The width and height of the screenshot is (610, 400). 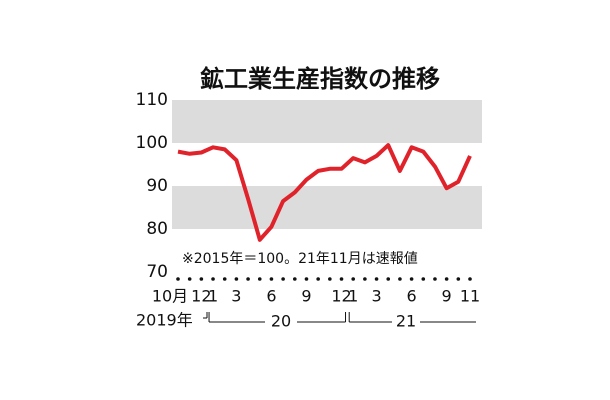 What do you see at coordinates (406, 321) in the screenshot?
I see `year-label: 21` at bounding box center [406, 321].